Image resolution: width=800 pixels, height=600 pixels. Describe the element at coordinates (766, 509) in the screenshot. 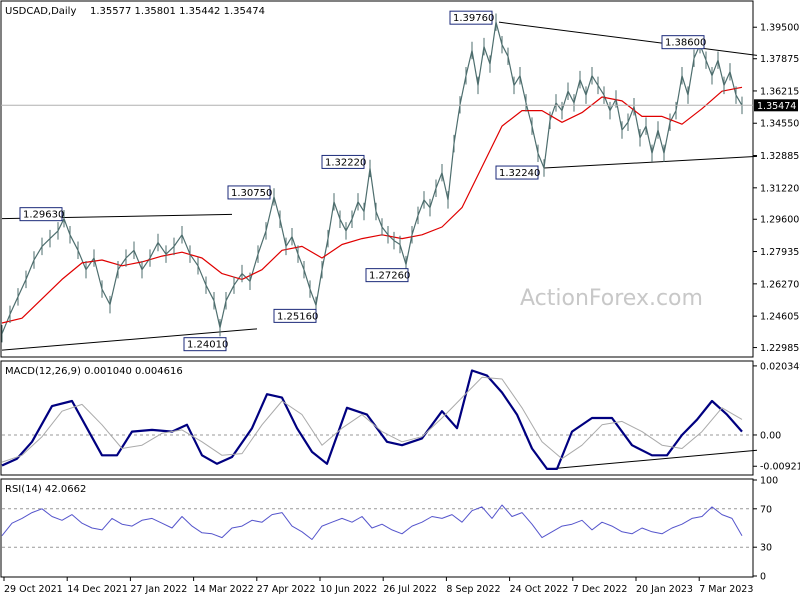

I see `rsi-y-tick-label: 70` at that location.